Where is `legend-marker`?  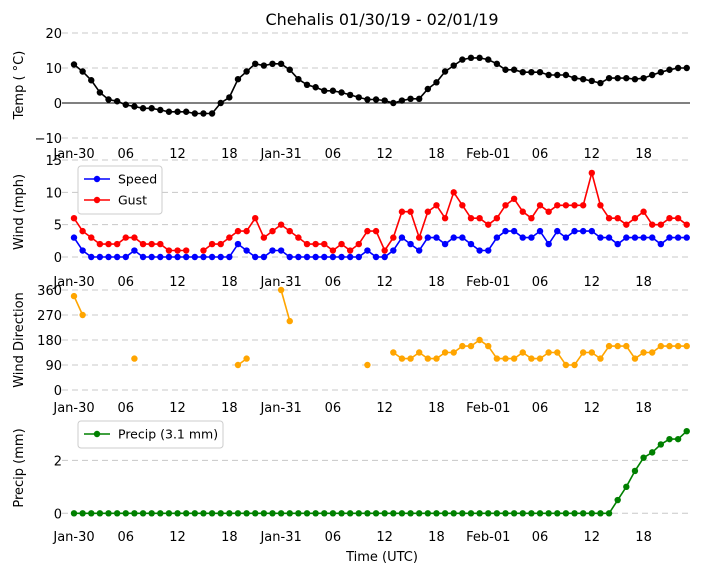
legend-marker is located at coordinates (97, 179).